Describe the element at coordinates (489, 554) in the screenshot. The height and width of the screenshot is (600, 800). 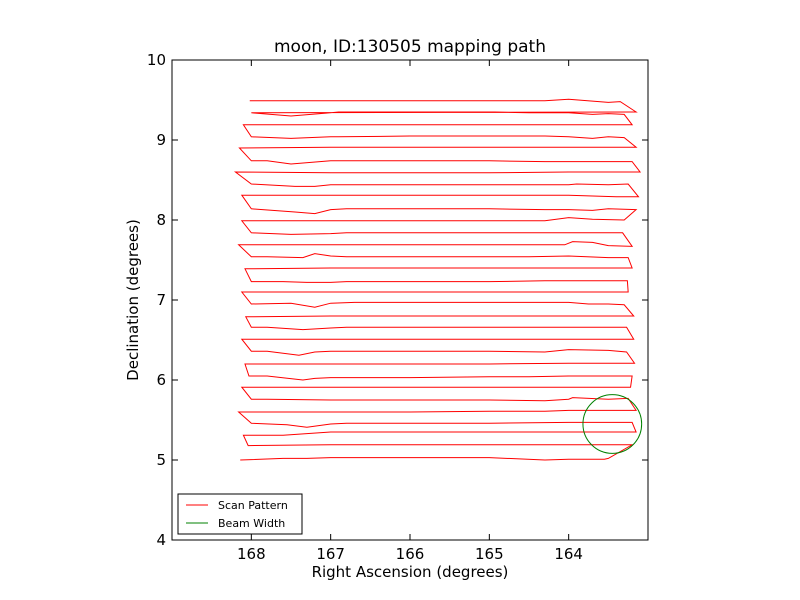
I see `x-tick-label: 165` at that location.